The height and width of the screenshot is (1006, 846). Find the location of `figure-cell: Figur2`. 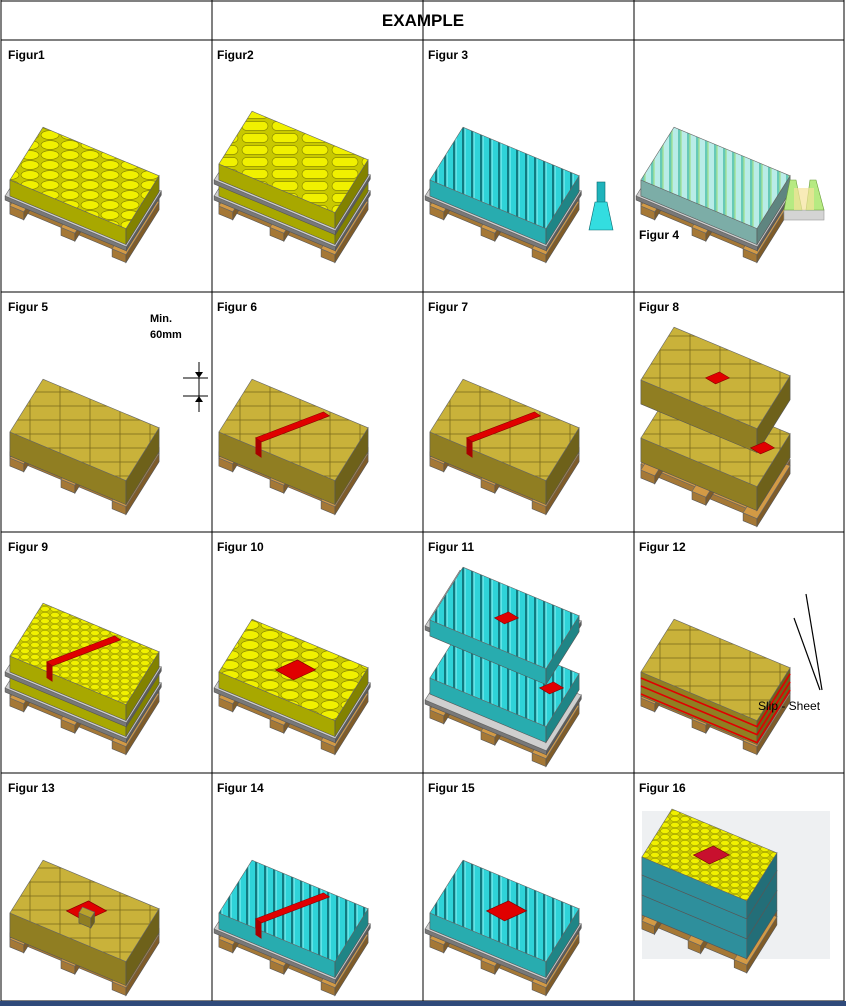

figure-cell: Figur2 is located at coordinates (292, 156).